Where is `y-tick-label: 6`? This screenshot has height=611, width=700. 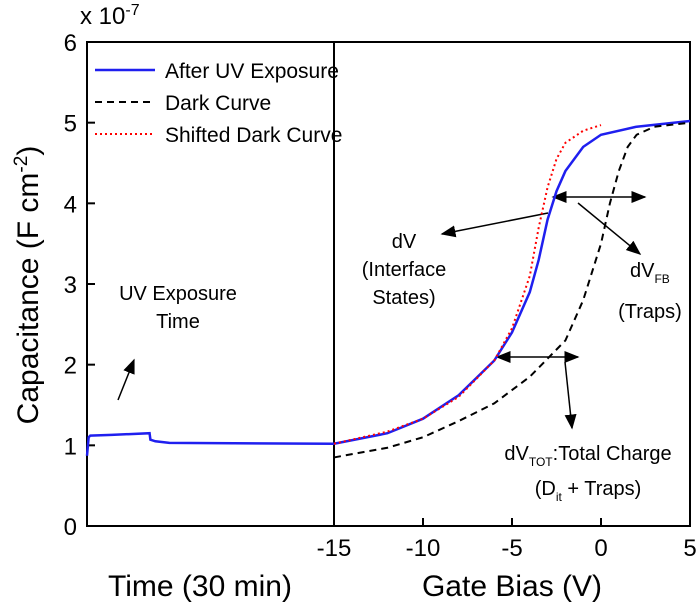
y-tick-label: 6 is located at coordinates (70, 43).